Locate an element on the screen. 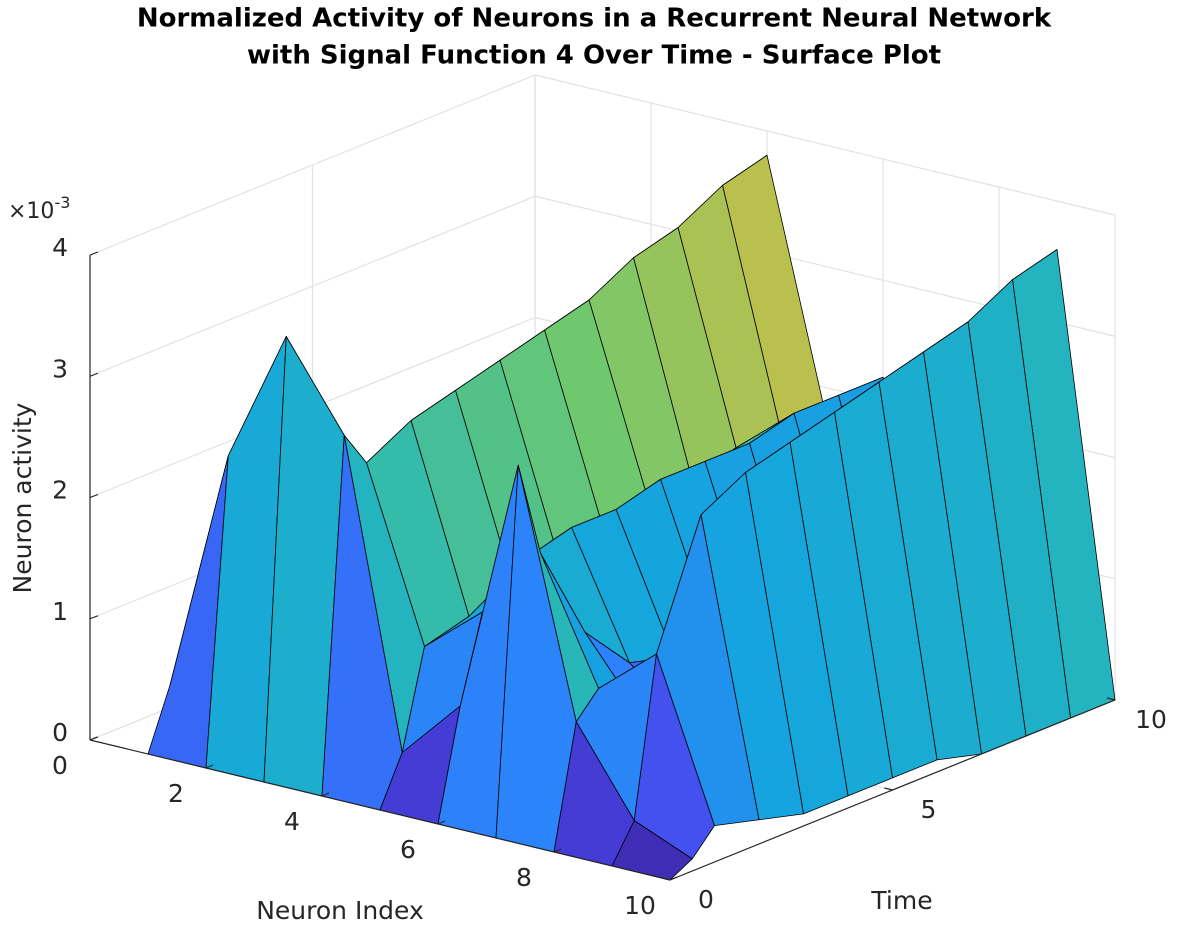  z-tick-label: 3 is located at coordinates (60, 368).